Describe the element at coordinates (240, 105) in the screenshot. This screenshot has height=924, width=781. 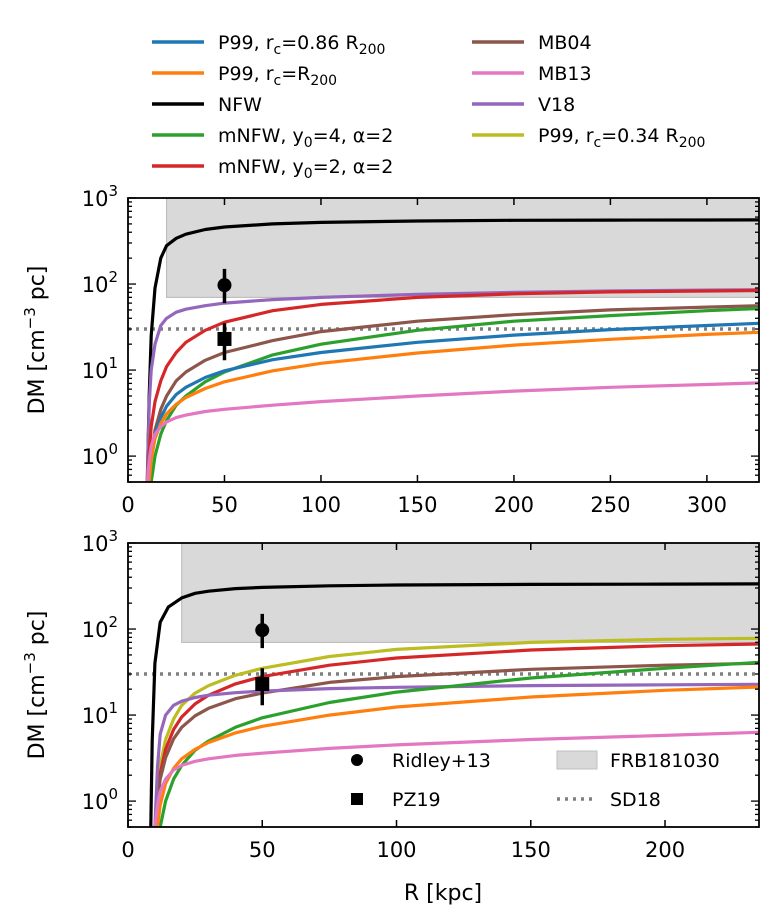
I see `legend-label-3: NFW` at that location.